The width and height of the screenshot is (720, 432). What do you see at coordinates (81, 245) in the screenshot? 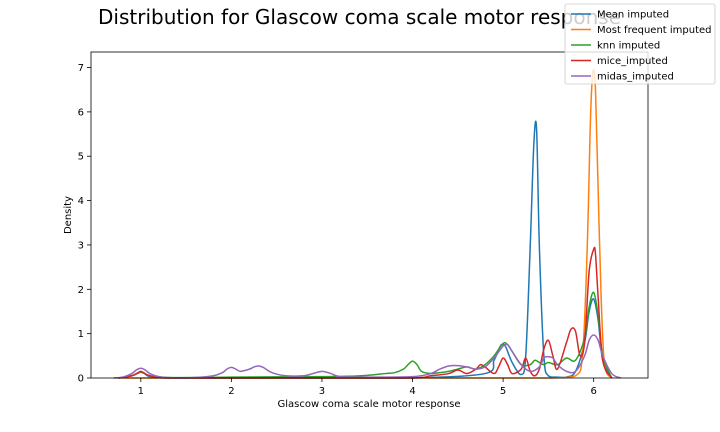
I see `y-tick-label: 3` at bounding box center [81, 245].